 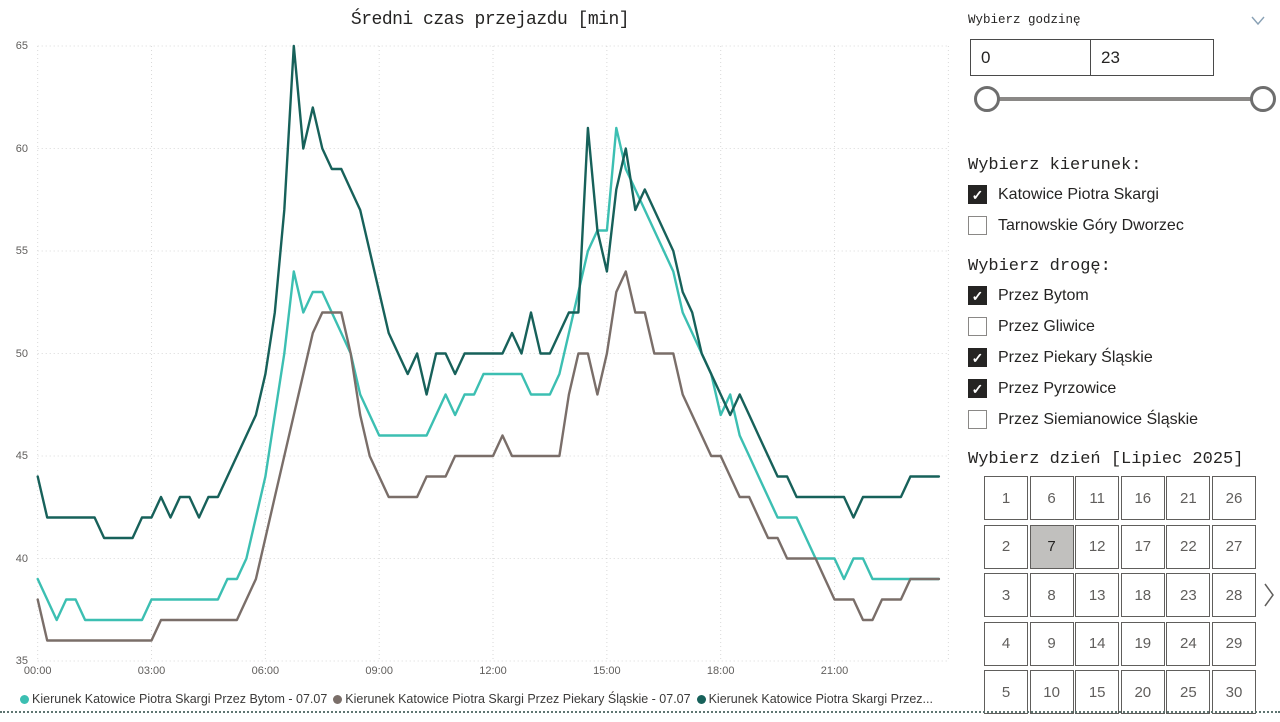 What do you see at coordinates (1039, 266) in the screenshot?
I see `route-slicer-title: Wybierz drogę:` at bounding box center [1039, 266].